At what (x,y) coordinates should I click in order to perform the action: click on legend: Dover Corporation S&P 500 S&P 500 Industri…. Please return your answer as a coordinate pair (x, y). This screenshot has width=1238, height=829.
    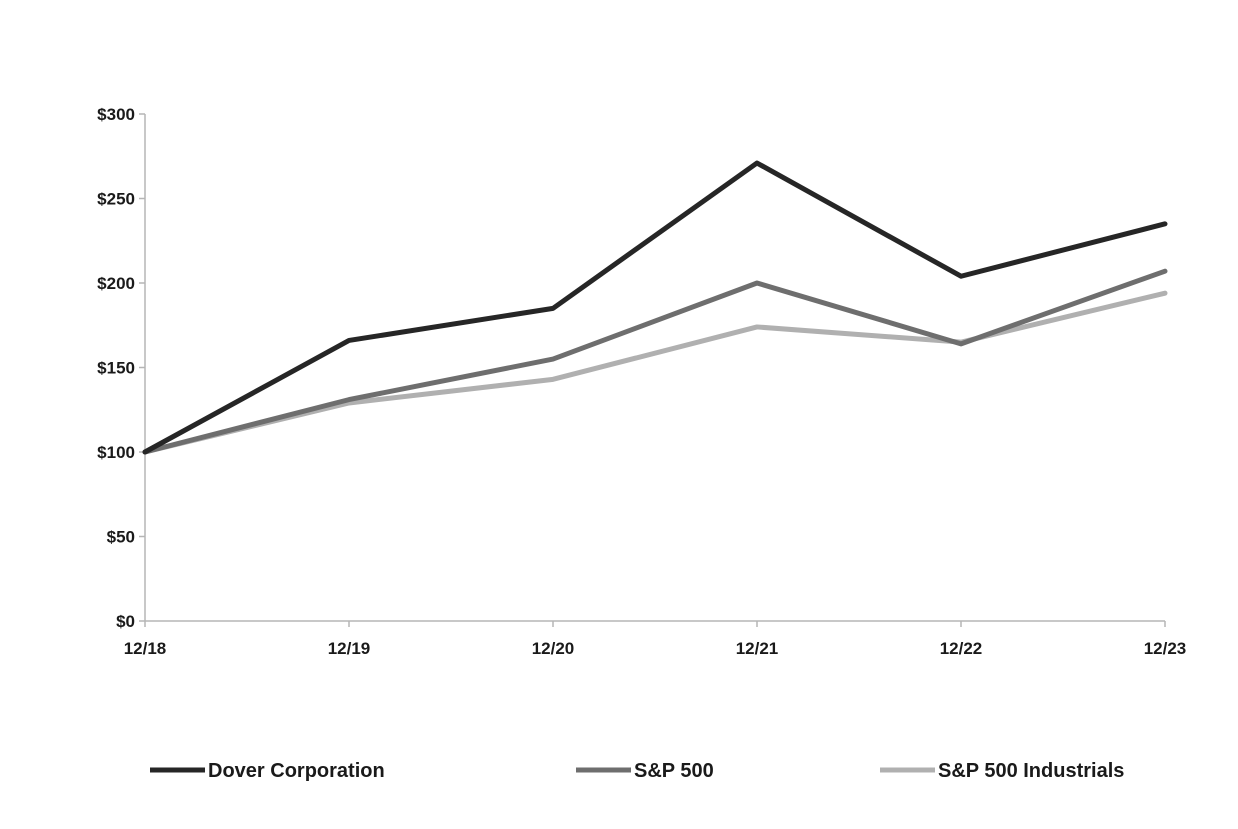
    Looking at the image, I should click on (637, 771).